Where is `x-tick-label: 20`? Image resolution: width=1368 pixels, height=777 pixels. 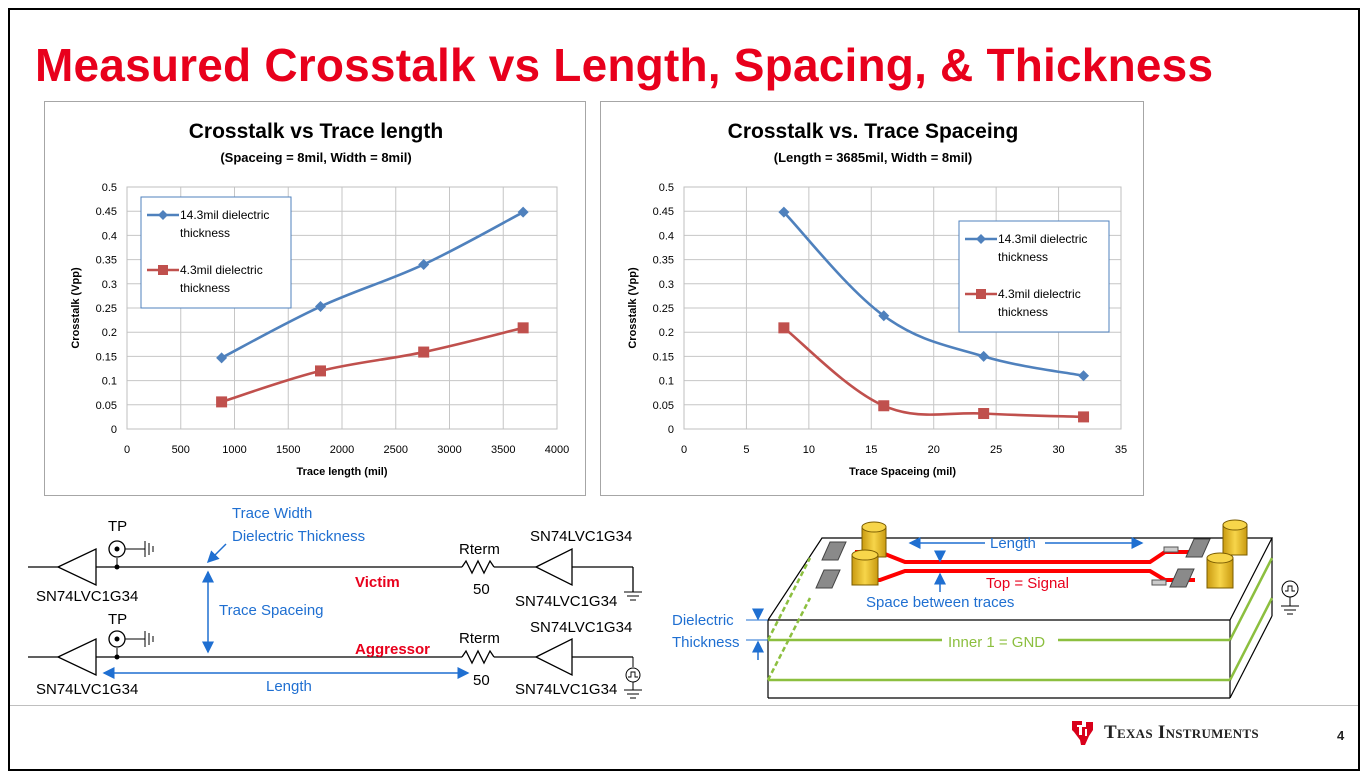 x-tick-label: 20 is located at coordinates (934, 450).